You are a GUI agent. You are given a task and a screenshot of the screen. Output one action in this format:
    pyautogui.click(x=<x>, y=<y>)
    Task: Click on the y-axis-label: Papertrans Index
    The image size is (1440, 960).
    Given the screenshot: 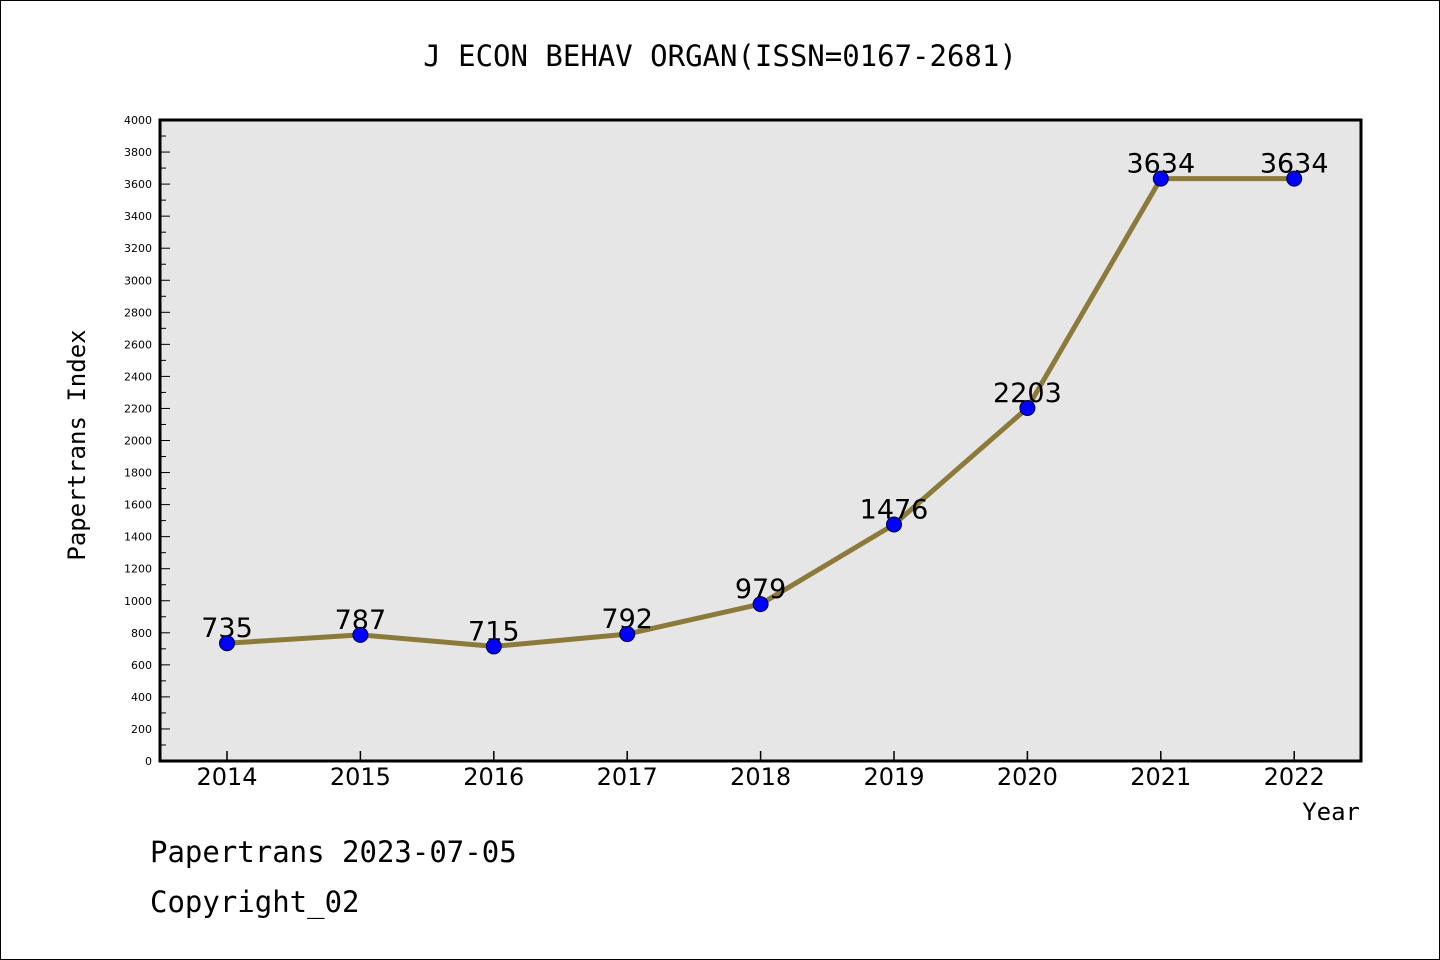 What is the action you would take?
    pyautogui.click(x=77, y=444)
    